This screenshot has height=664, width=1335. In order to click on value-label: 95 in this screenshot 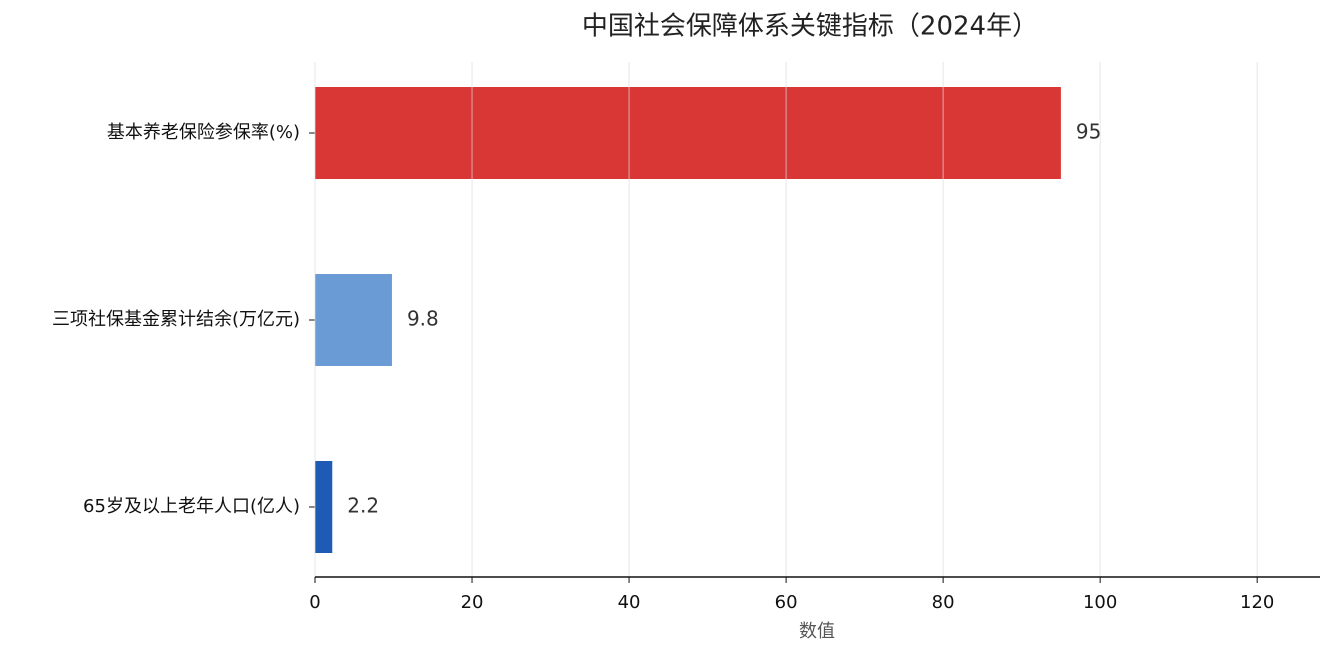, I will do `click(1088, 132)`.